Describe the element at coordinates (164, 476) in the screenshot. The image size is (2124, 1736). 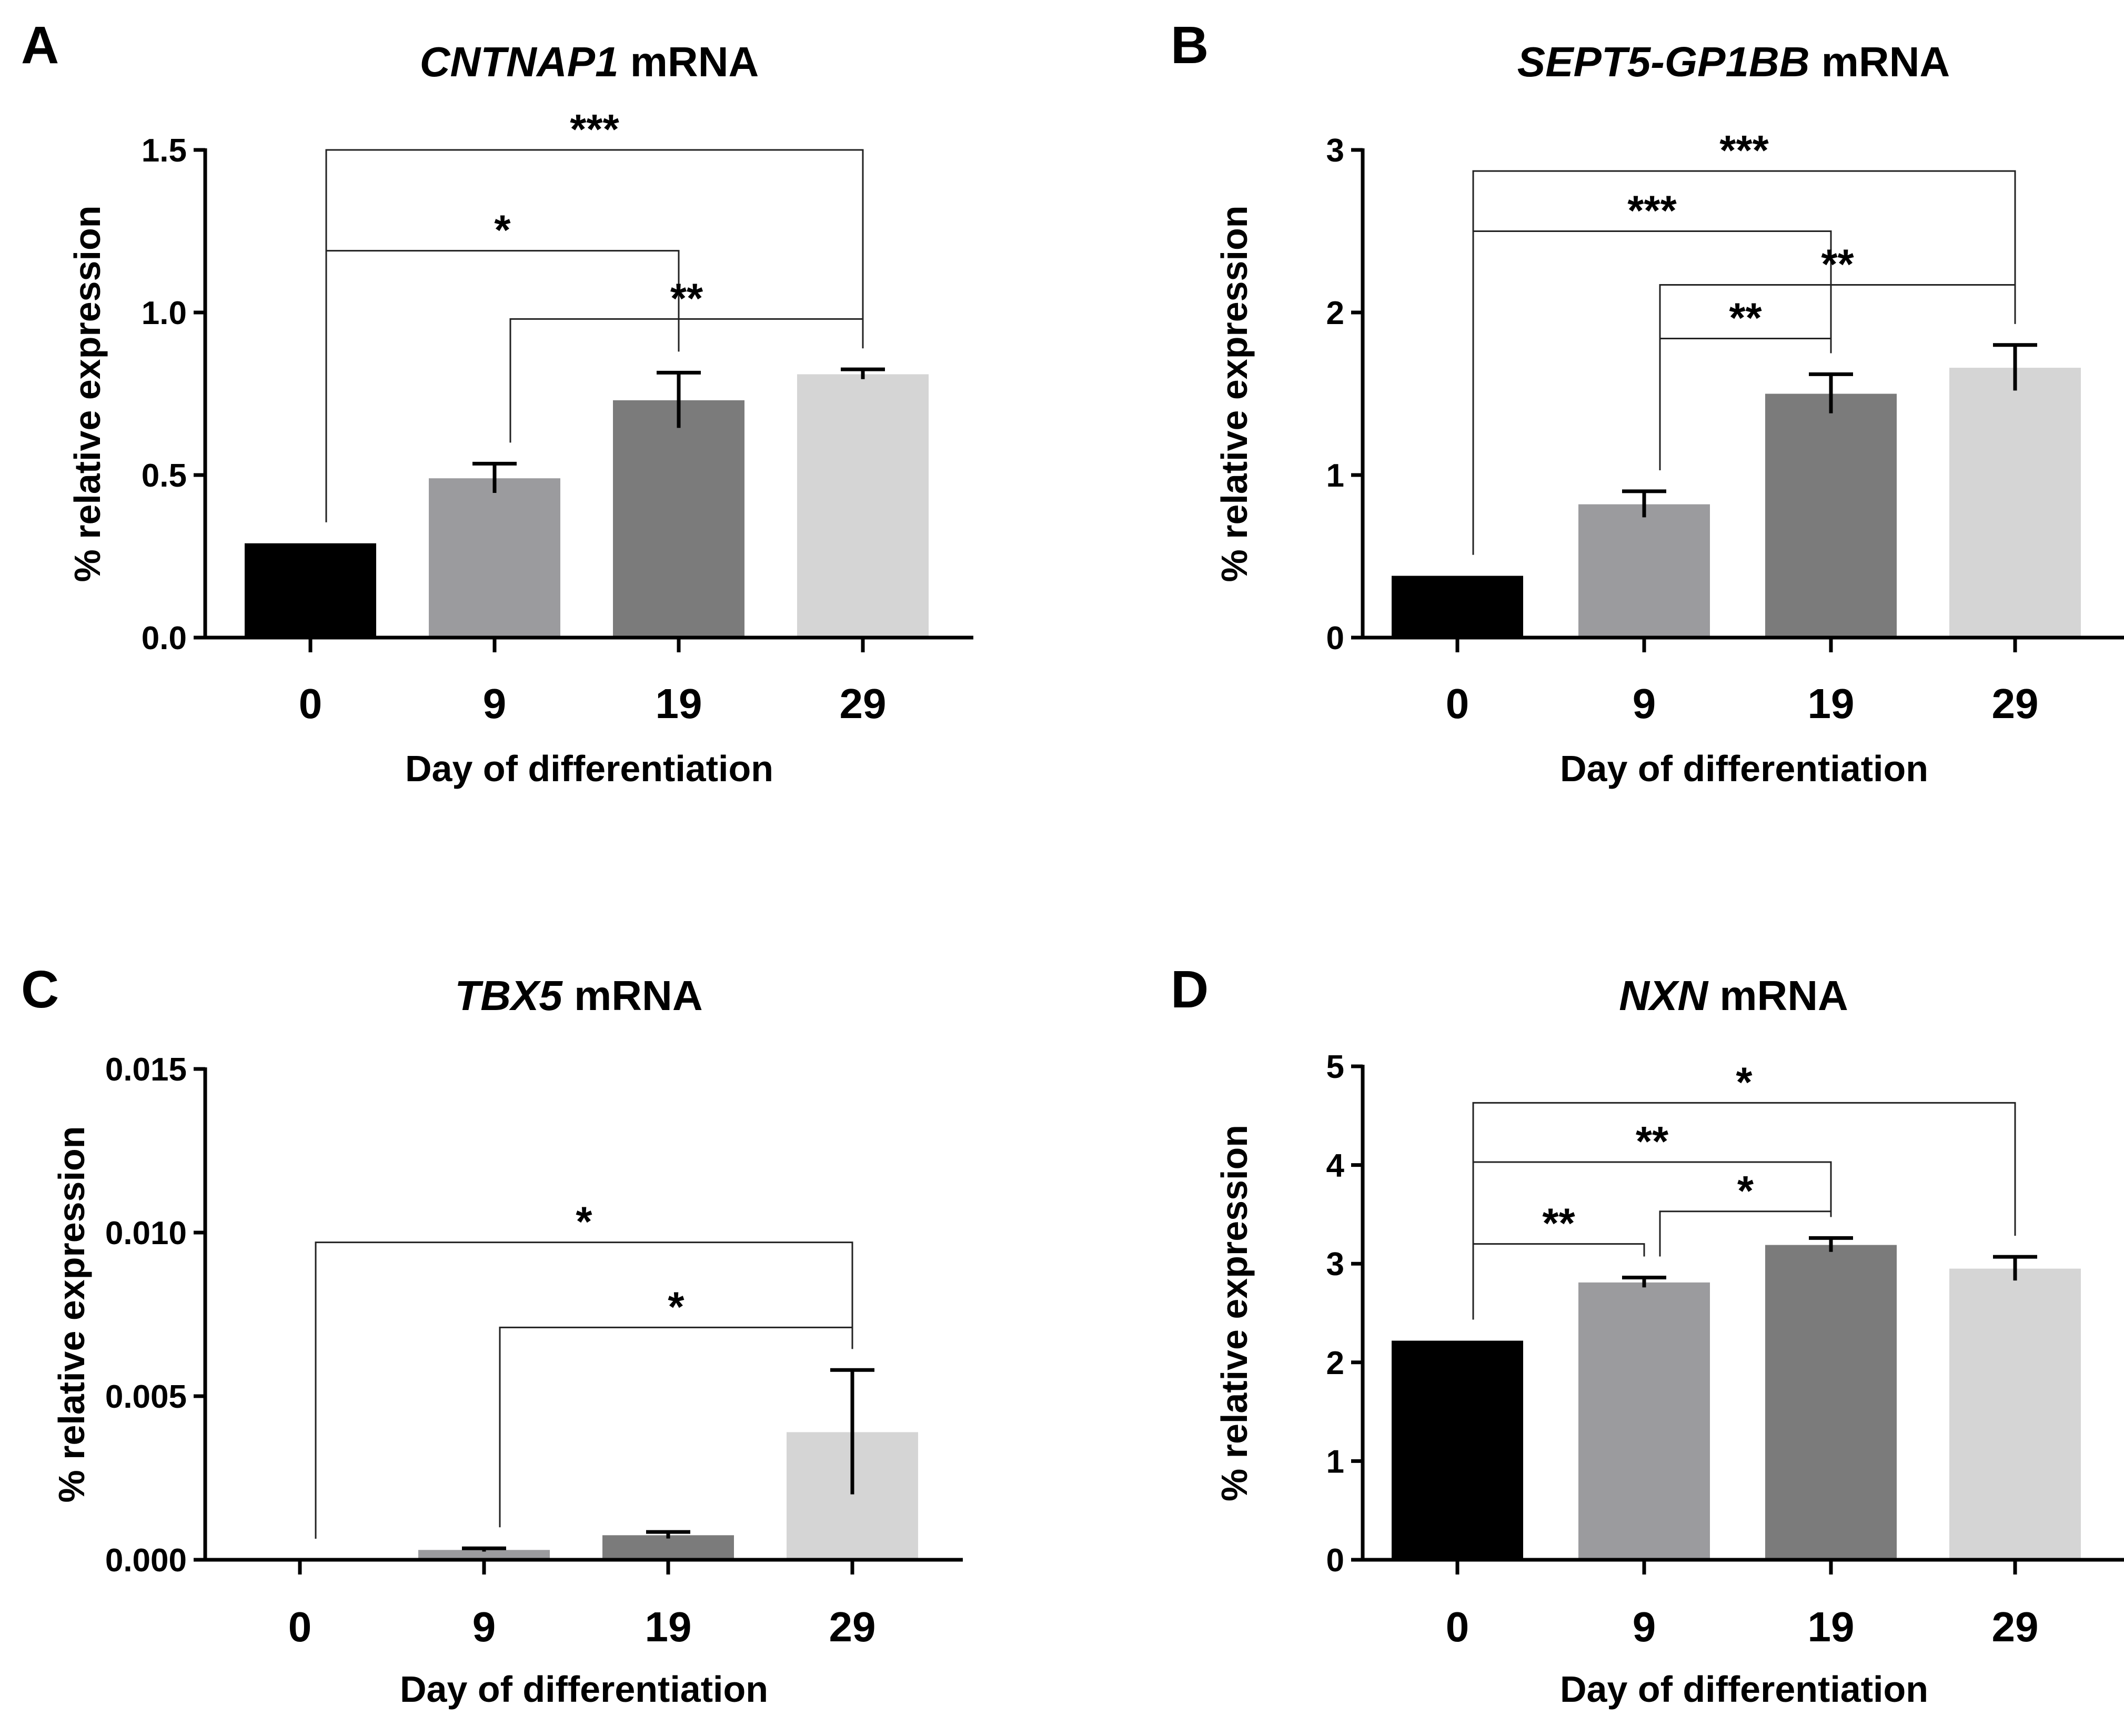
I see `y-tick-label: 0.5` at that location.